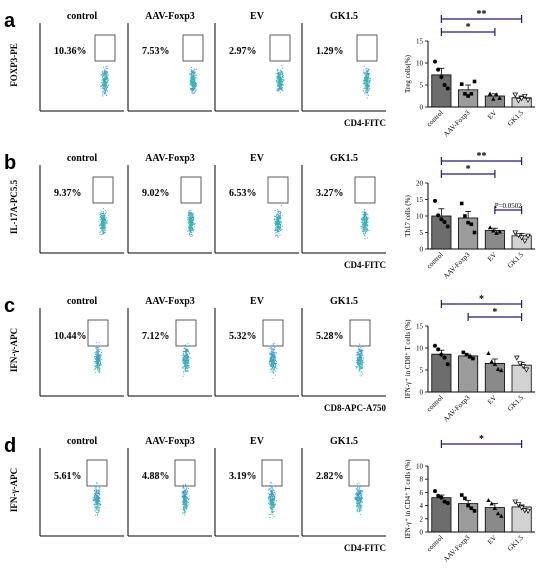 The image size is (550, 582). Describe the element at coordinates (515, 117) in the screenshot. I see `x-tick-label: GK1.5` at that location.